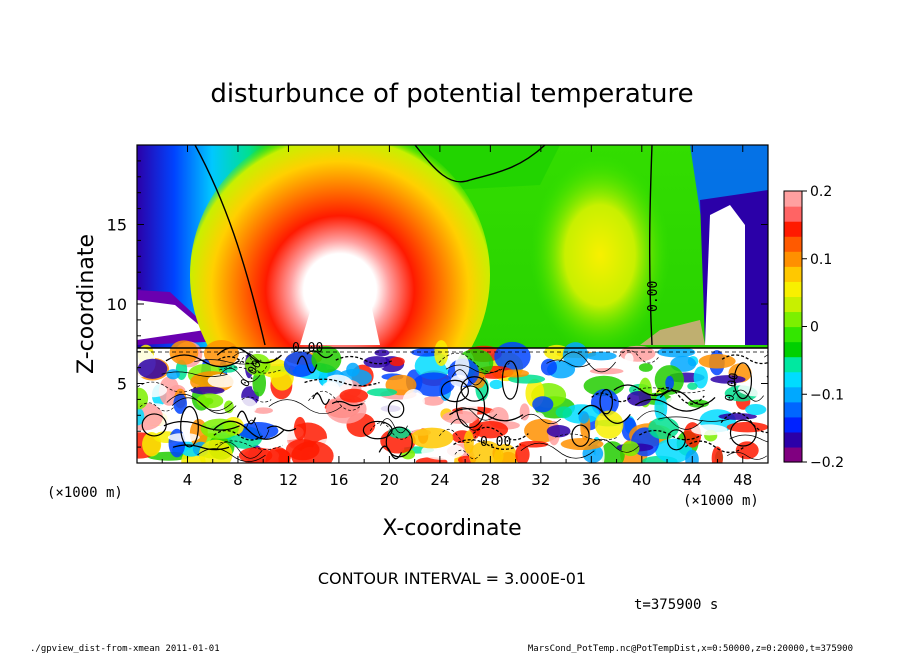 The width and height of the screenshot is (904, 654). I want to click on y-axis-label: Z-coordinate, so click(86, 304).